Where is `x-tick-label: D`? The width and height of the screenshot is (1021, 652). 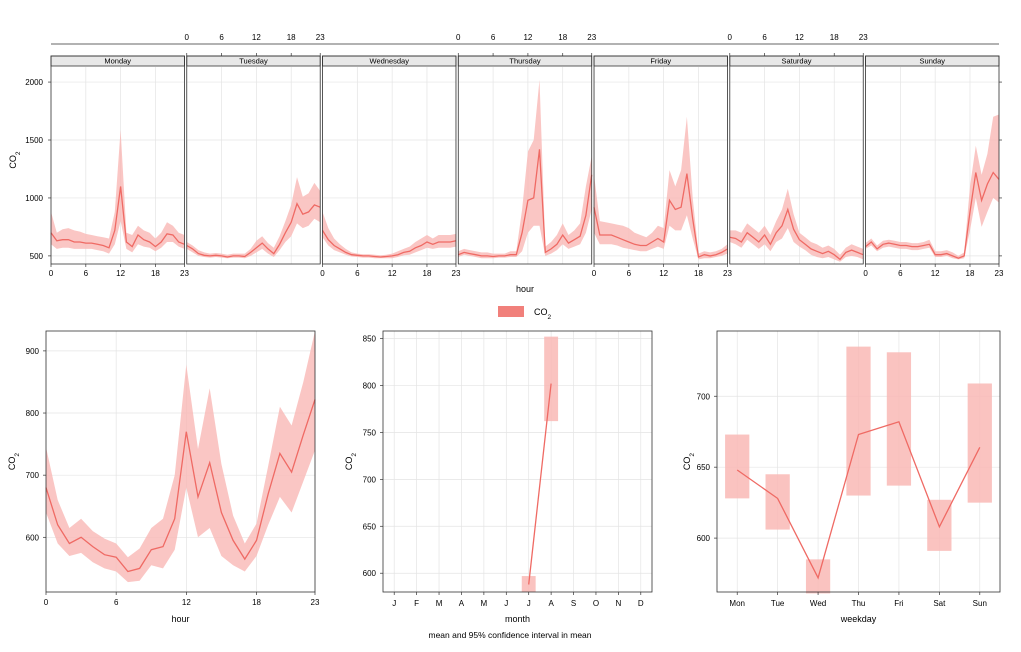
x-tick-label: D is located at coordinates (641, 603).